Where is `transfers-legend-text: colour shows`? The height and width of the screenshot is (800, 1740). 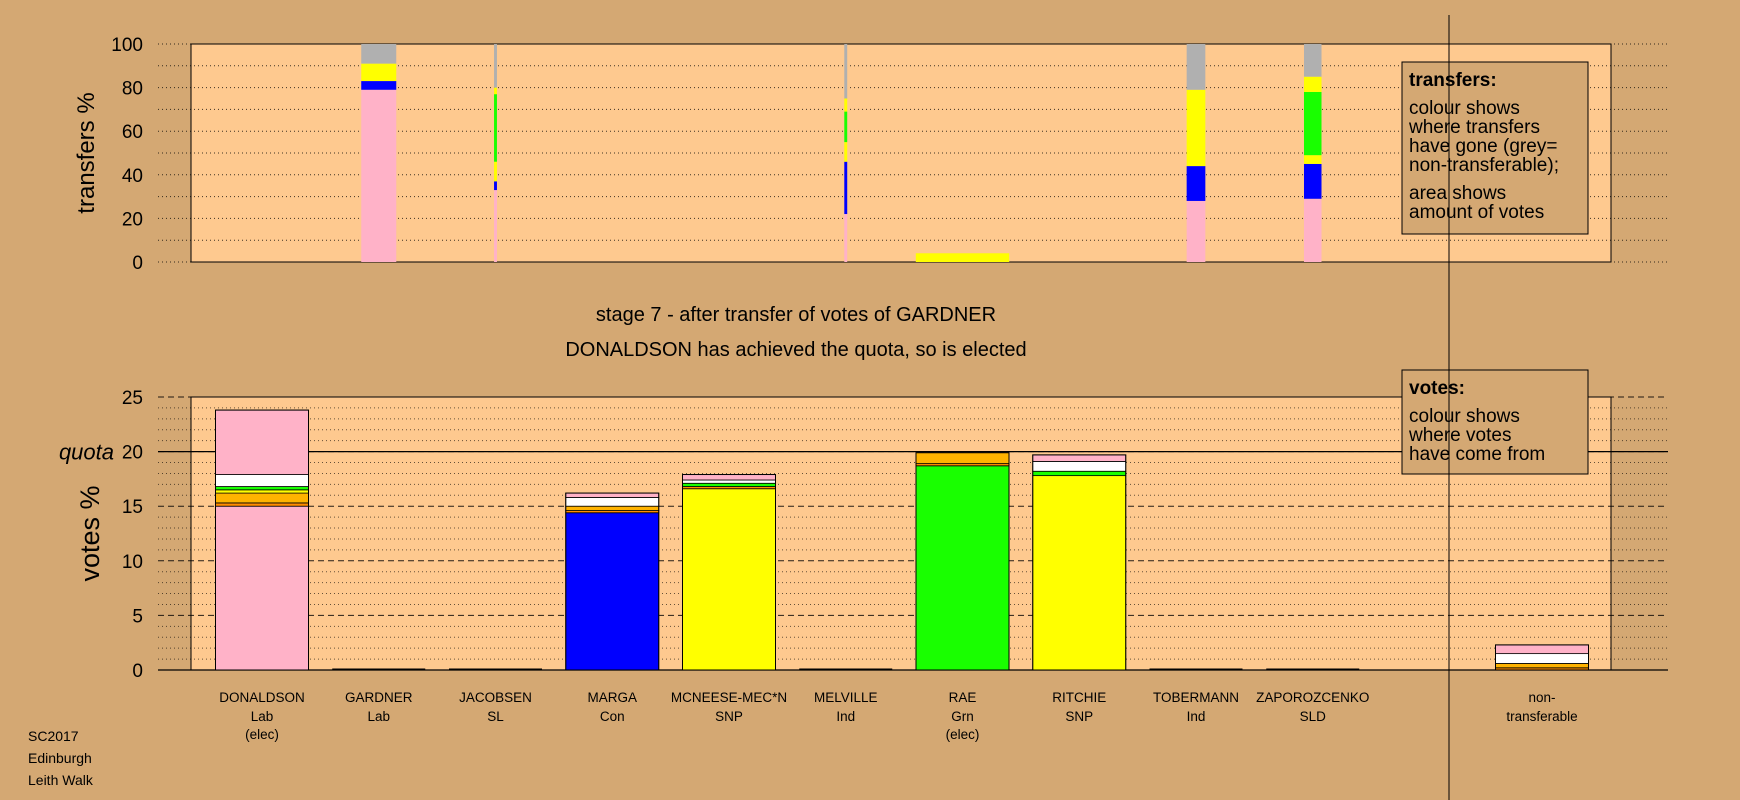
transfers-legend-text: colour shows is located at coordinates (1464, 108).